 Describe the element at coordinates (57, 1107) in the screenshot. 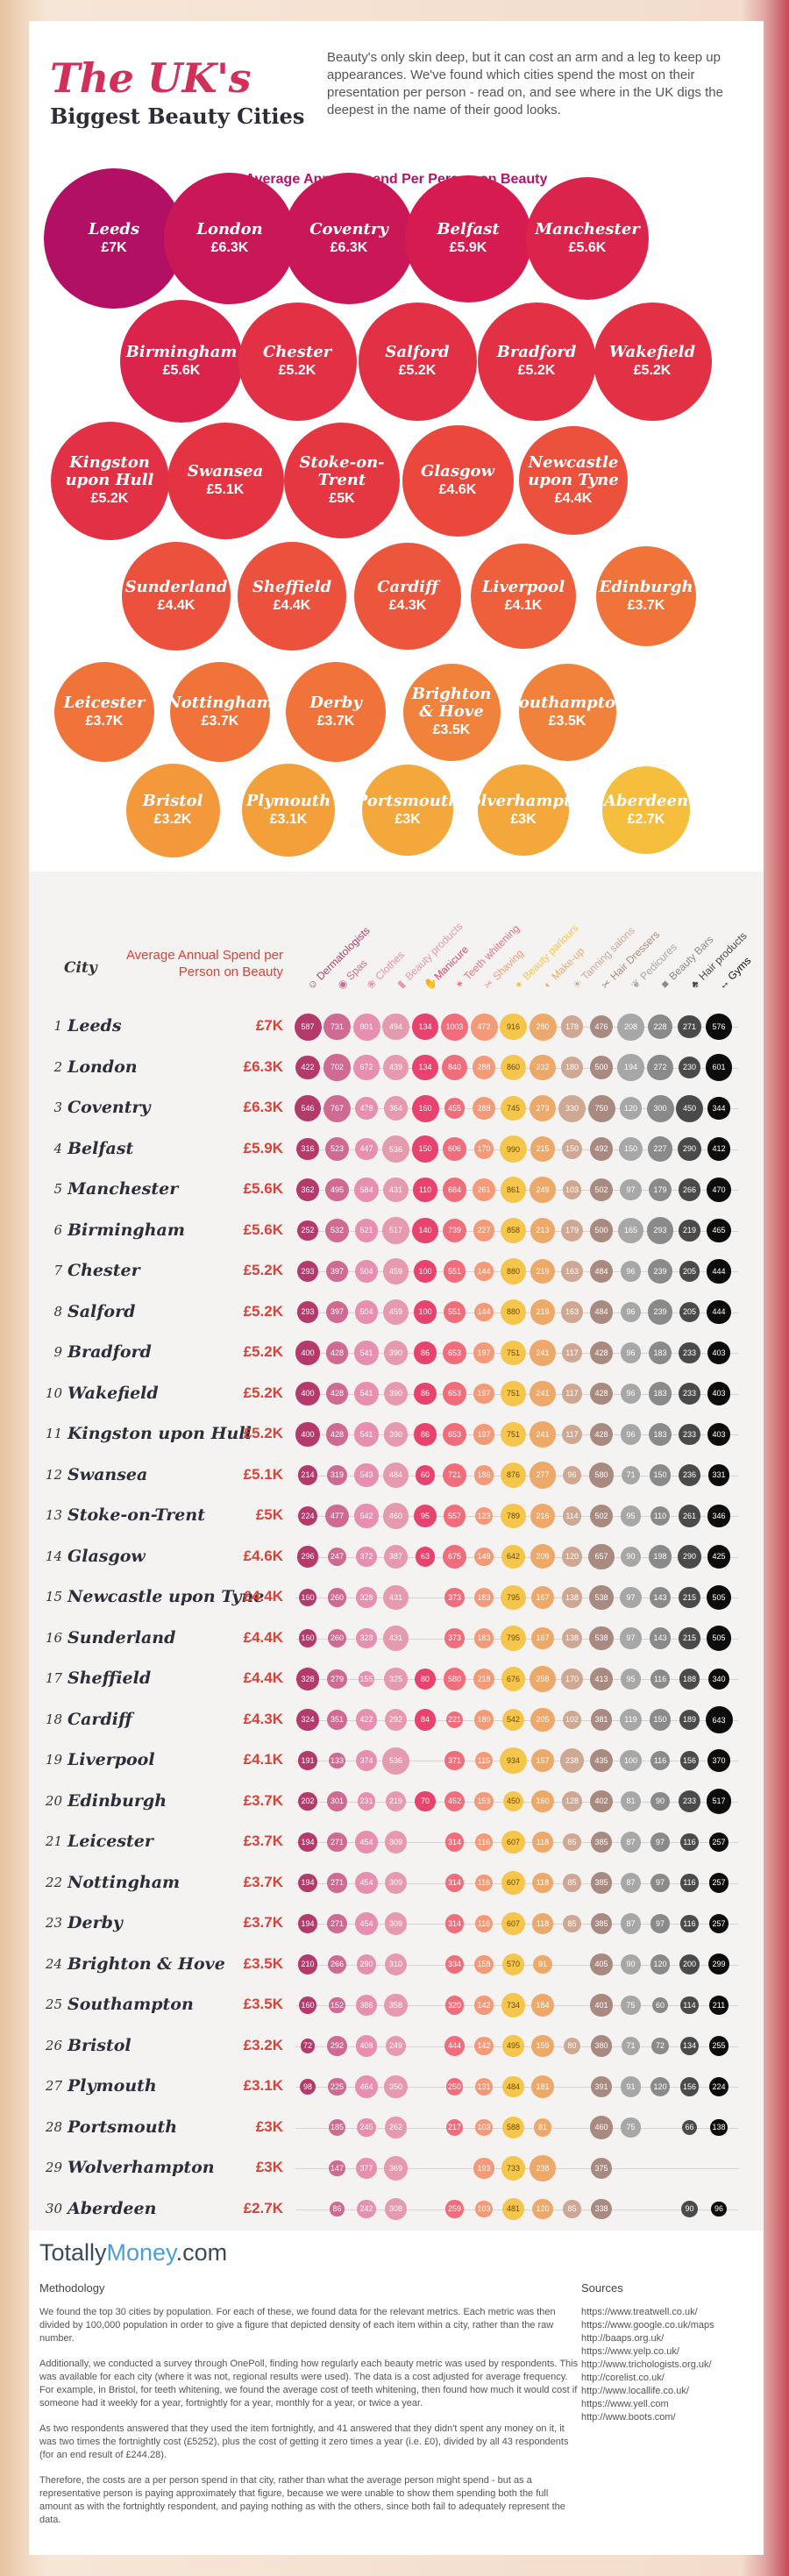

I see `rank-label: 3` at that location.